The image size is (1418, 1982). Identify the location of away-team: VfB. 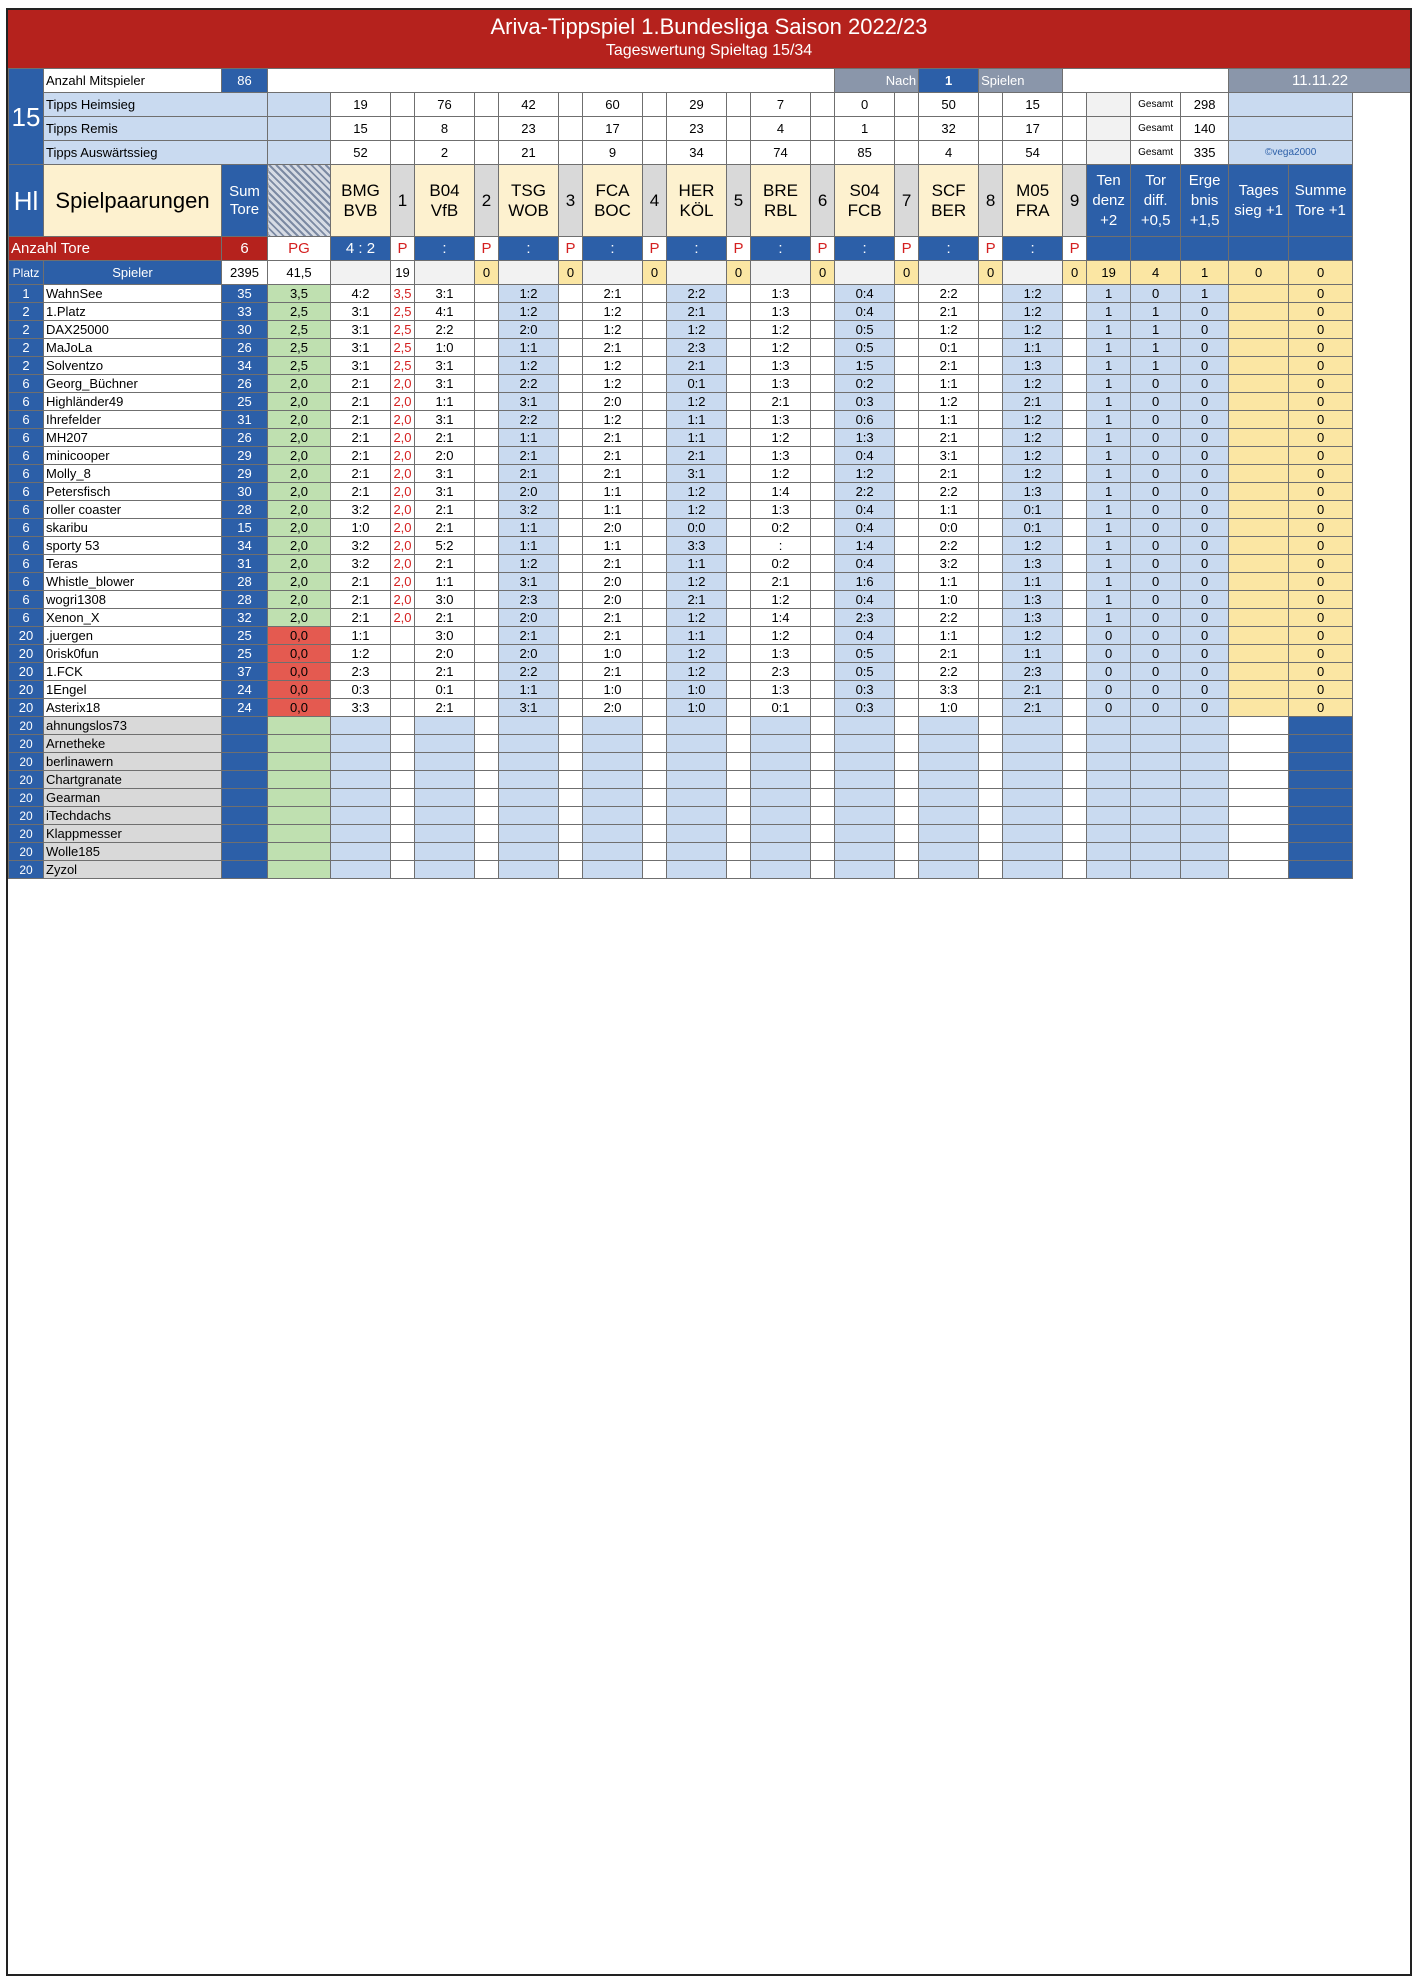
(444, 210).